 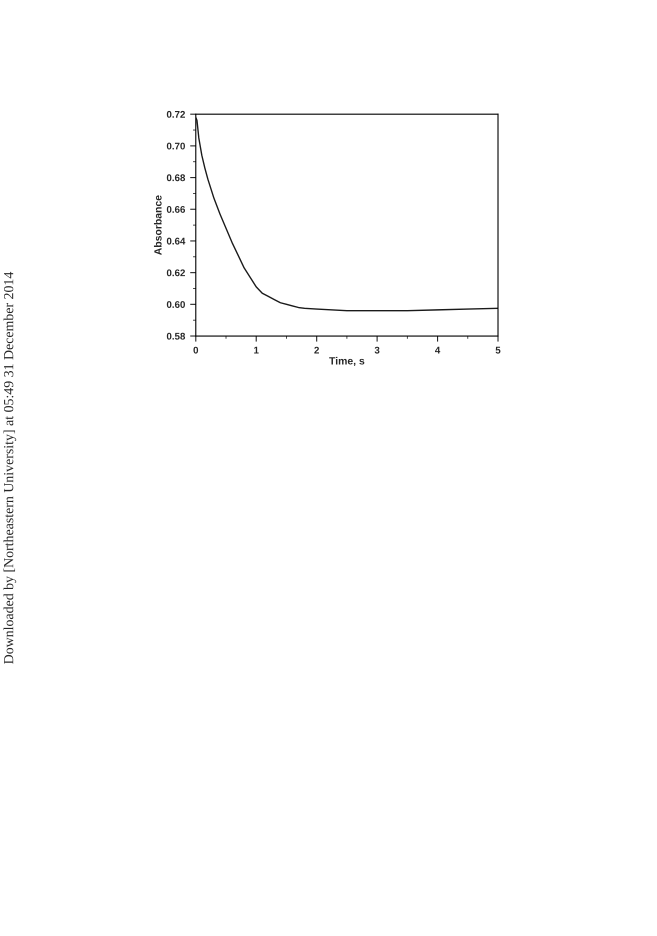 What do you see at coordinates (176, 336) in the screenshot?
I see `y-tick-label: 0.58` at bounding box center [176, 336].